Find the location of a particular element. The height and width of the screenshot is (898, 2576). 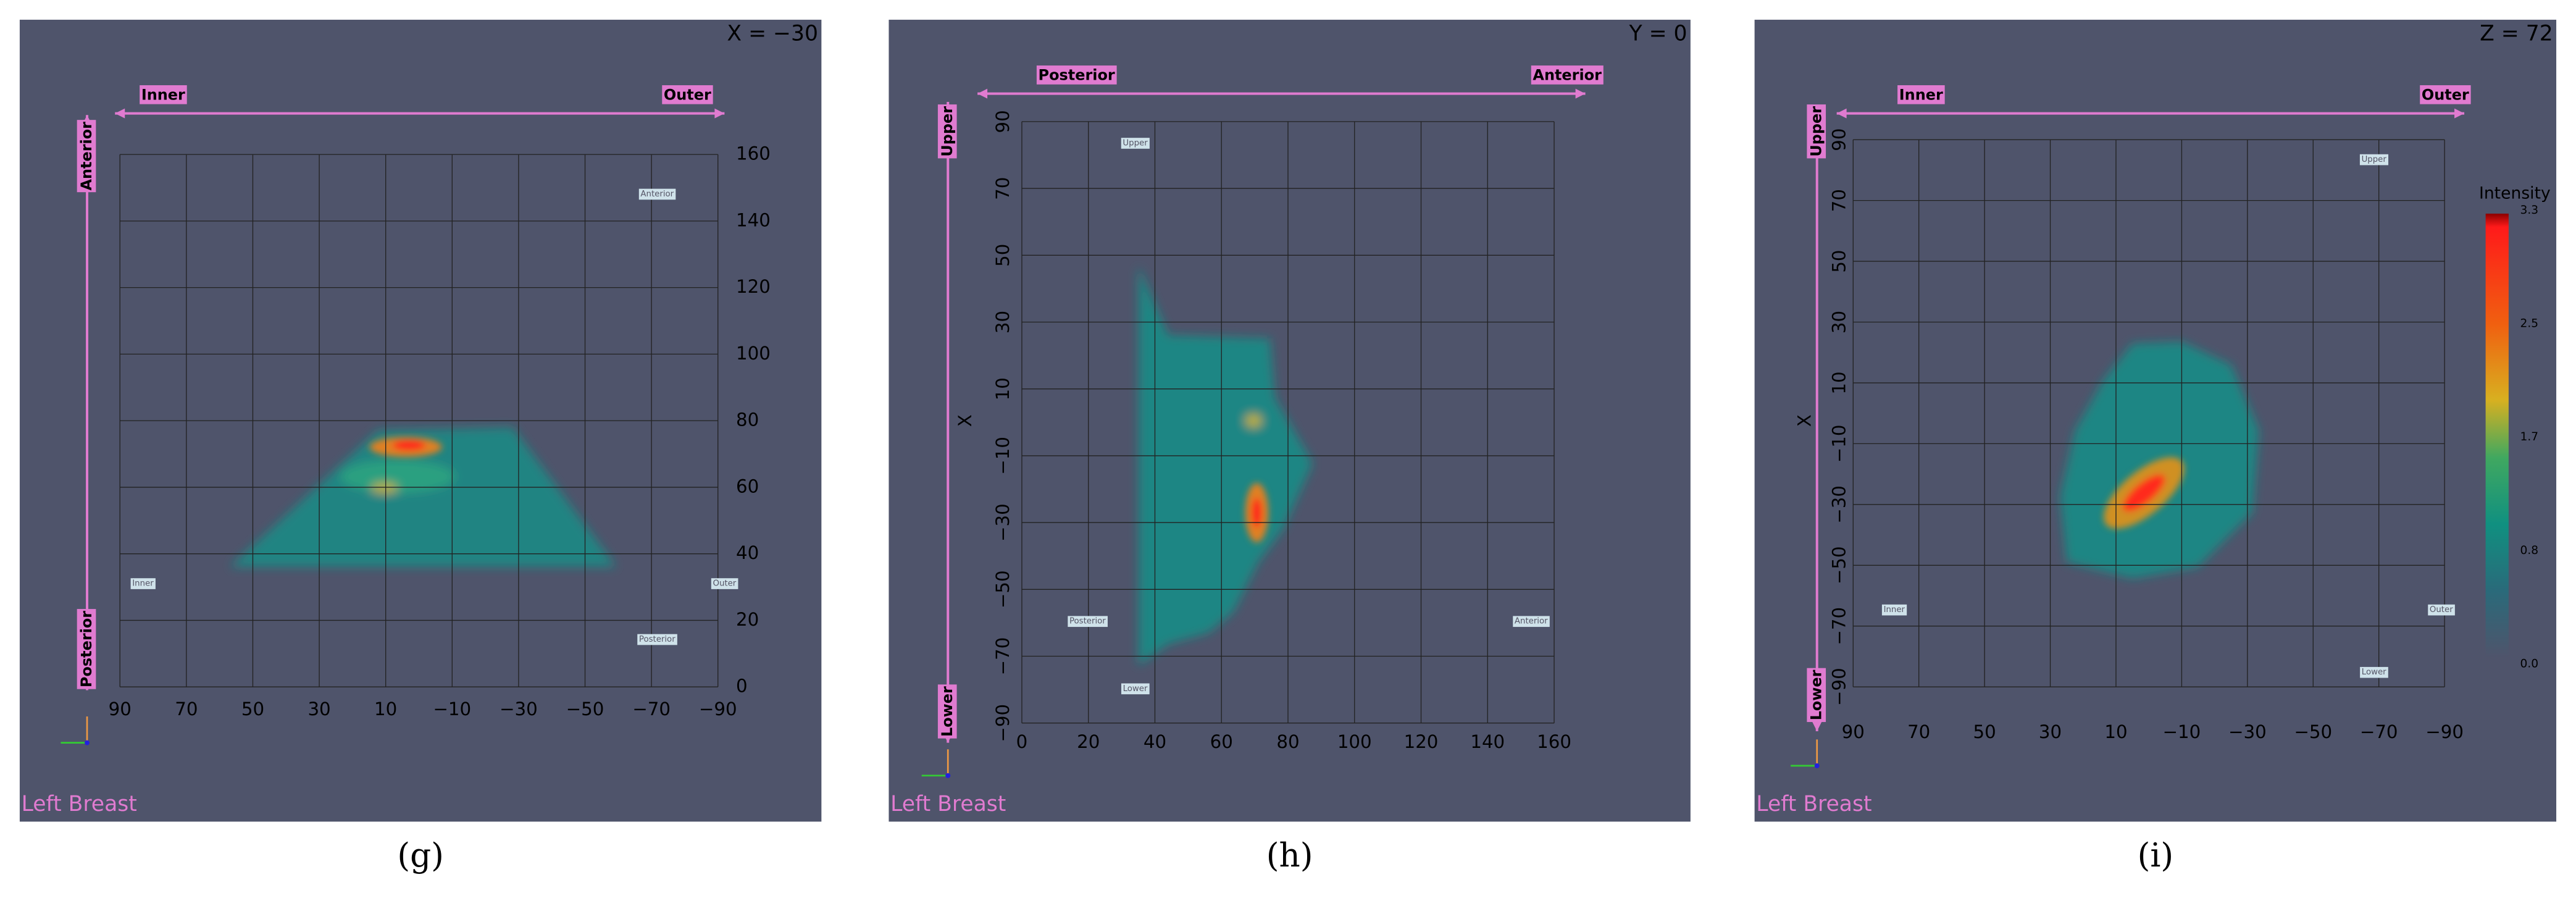

y-tick-label: 10 is located at coordinates (1838, 383).